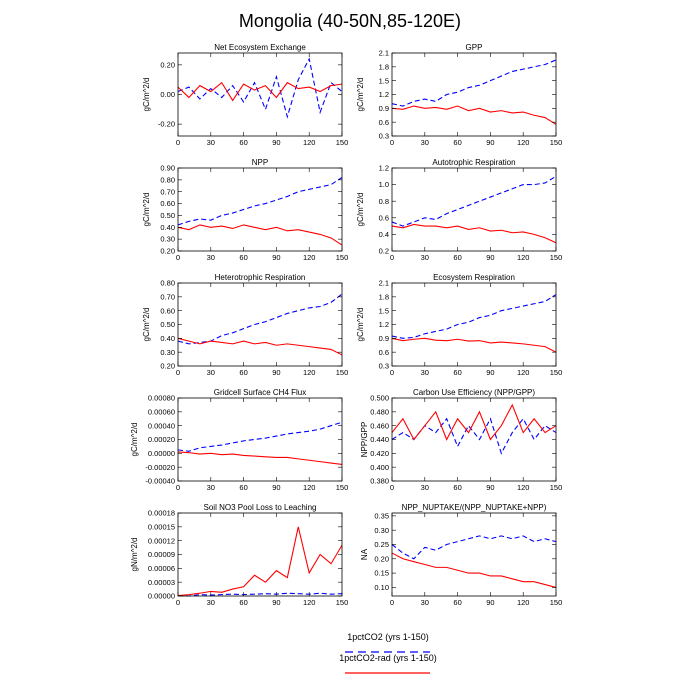 The width and height of the screenshot is (700, 700). I want to click on y-axis-label: NPP/GPP, so click(364, 440).